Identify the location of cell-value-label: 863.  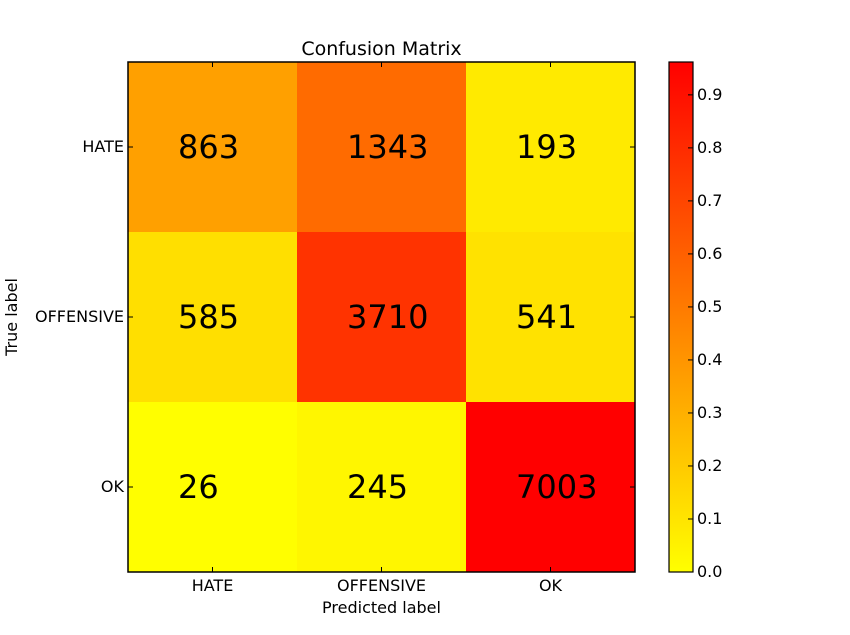
(208, 147).